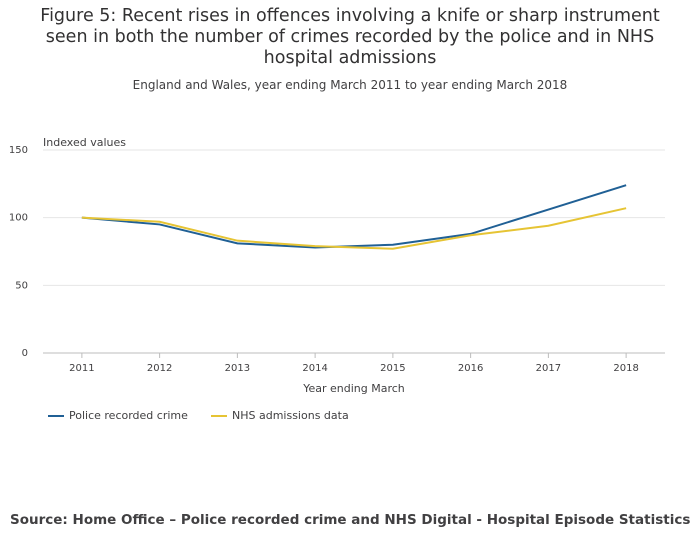 This screenshot has width=700, height=549. I want to click on y-tick-label: 150, so click(18, 150).